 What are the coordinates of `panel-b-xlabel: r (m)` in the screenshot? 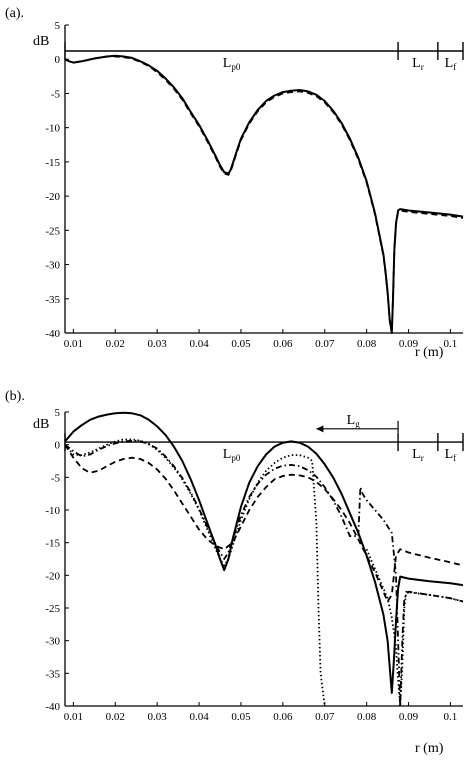 It's located at (429, 748).